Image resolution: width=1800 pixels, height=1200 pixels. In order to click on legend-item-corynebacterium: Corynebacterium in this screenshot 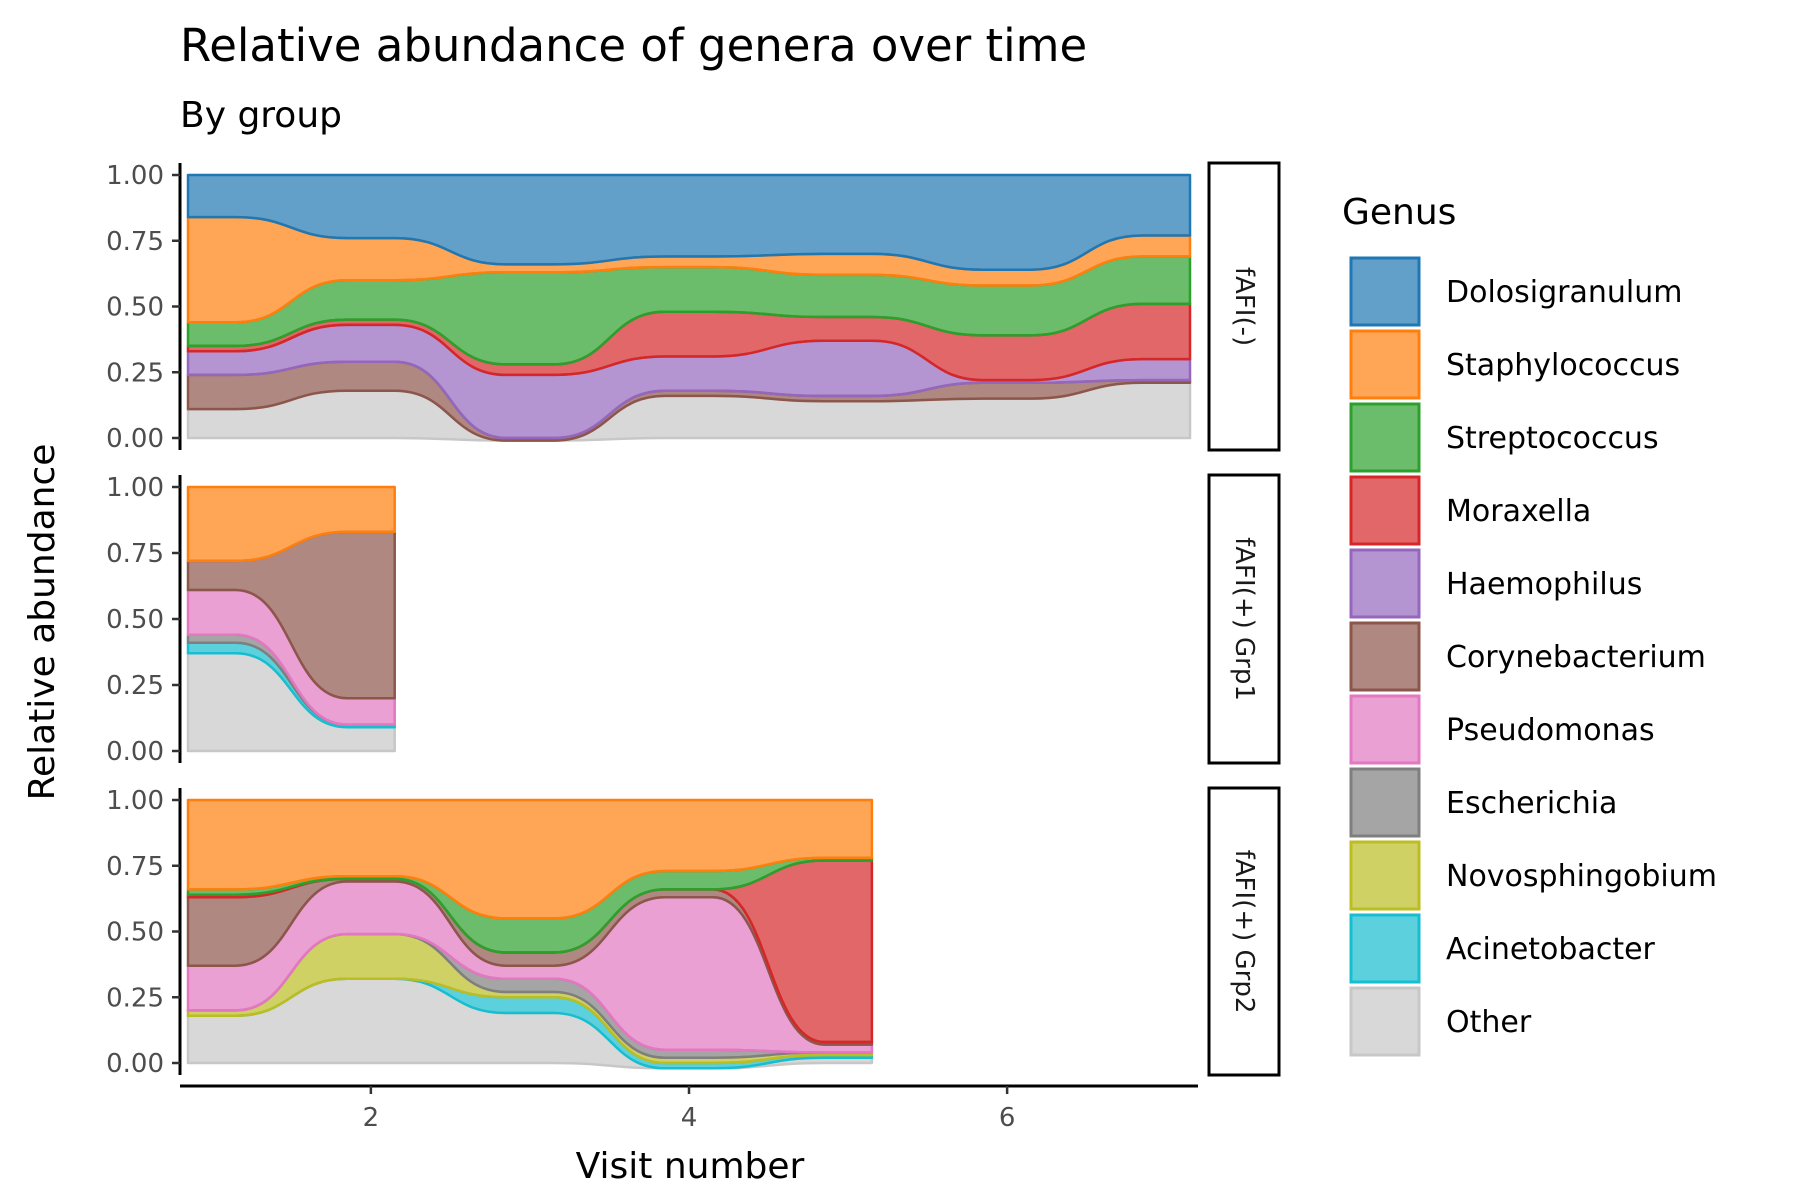, I will do `click(1527, 656)`.